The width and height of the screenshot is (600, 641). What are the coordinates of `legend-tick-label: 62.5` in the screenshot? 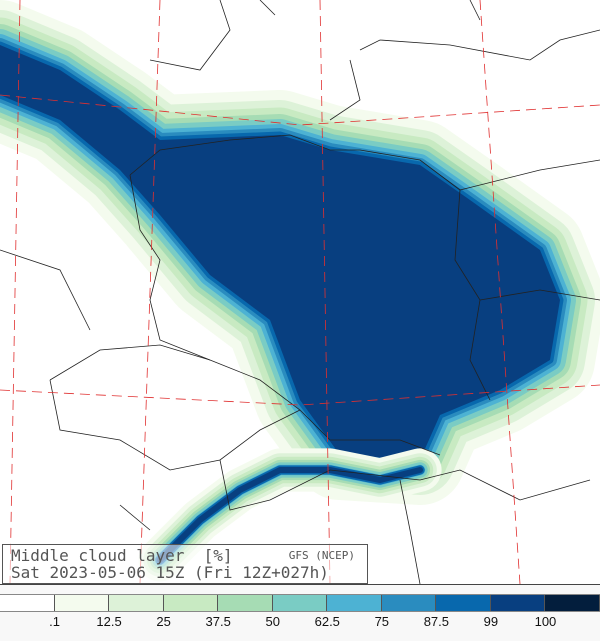 It's located at (327, 621).